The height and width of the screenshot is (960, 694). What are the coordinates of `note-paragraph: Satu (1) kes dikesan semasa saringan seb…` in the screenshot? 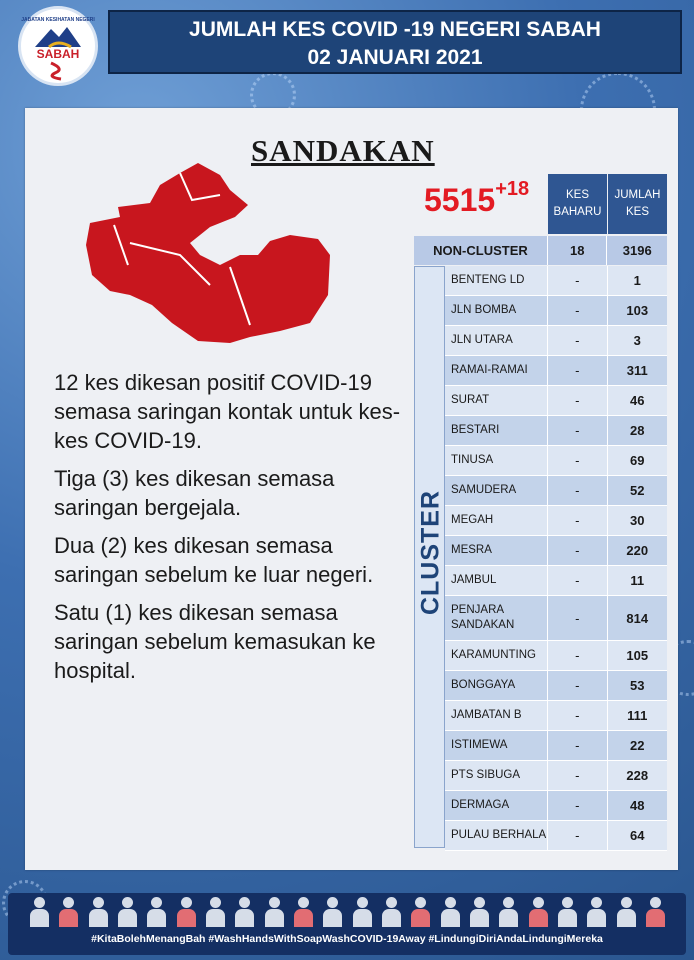 It's located at (215, 641).